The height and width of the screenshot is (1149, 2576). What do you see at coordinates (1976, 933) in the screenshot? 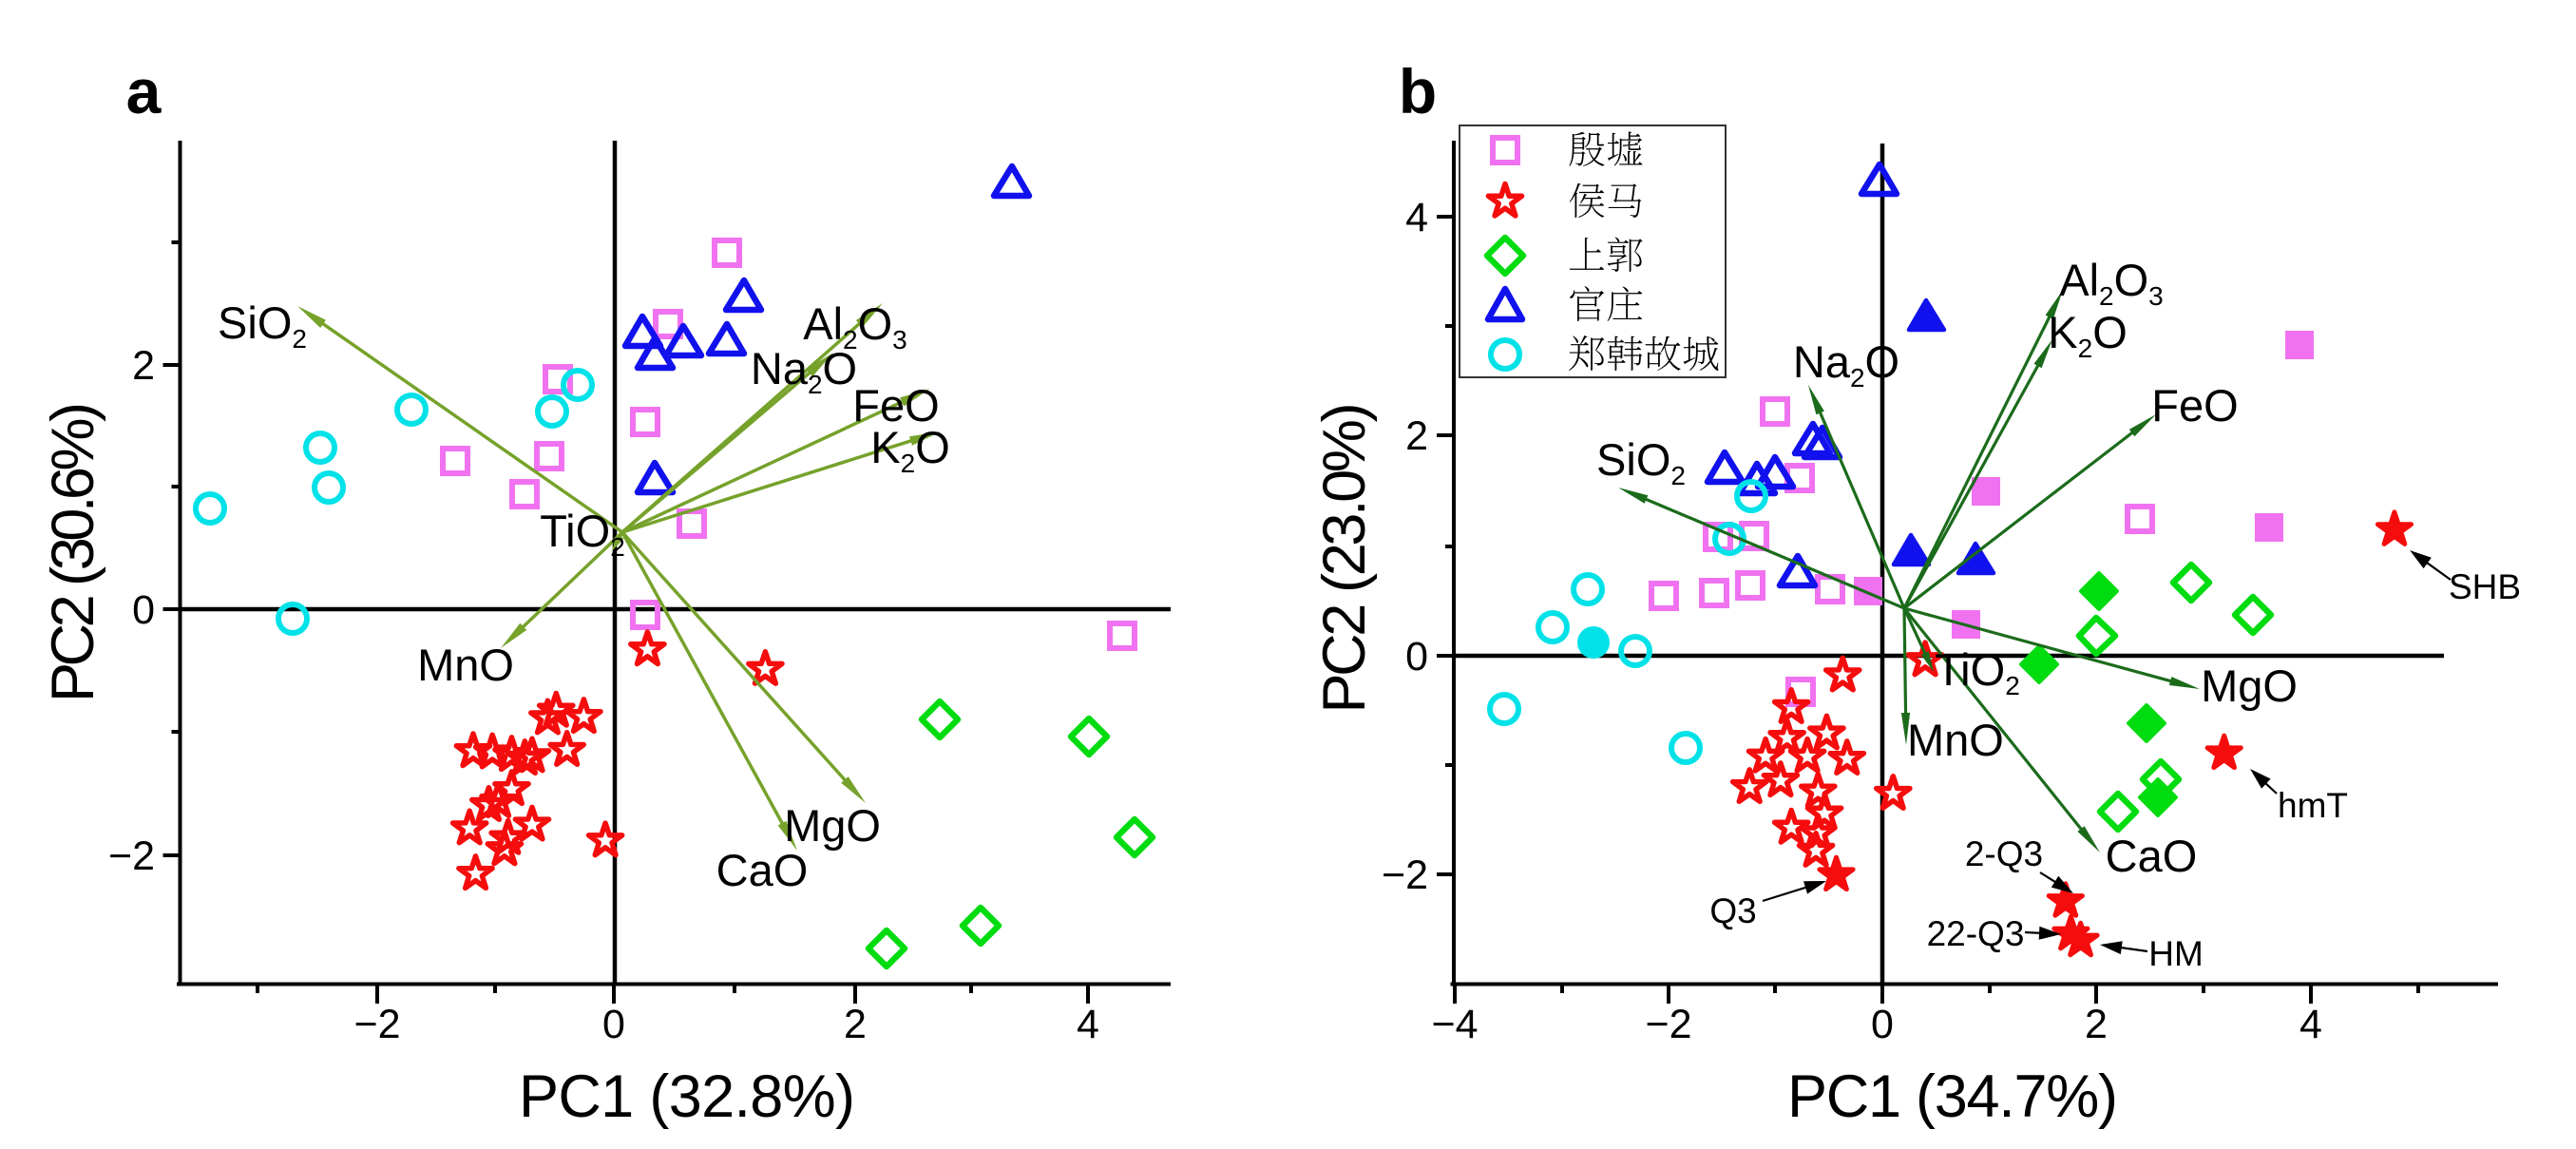
I see `svg-text: 22-Q3` at bounding box center [1976, 933].